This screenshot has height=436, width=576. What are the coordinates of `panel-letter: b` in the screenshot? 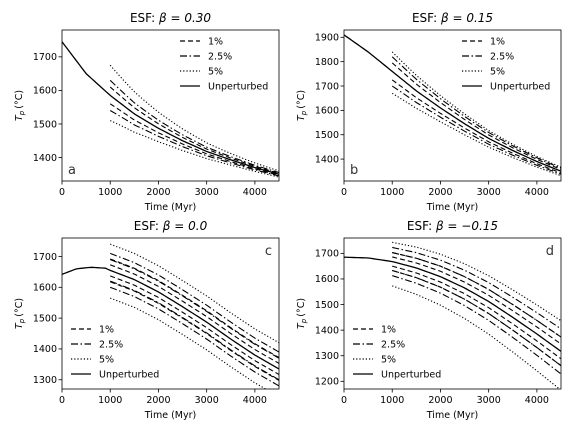 It's located at (354, 170).